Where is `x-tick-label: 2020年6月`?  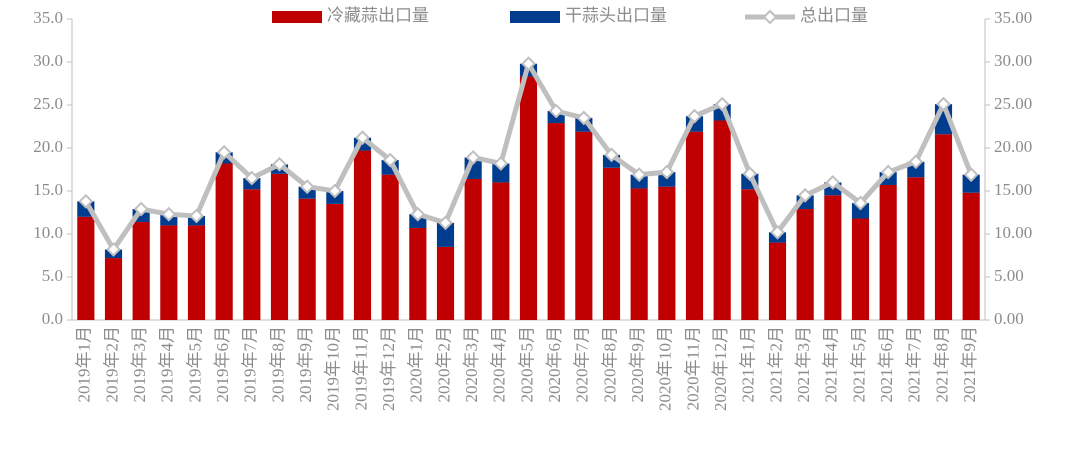
x-tick-label: 2020年6月 is located at coordinates (554, 364).